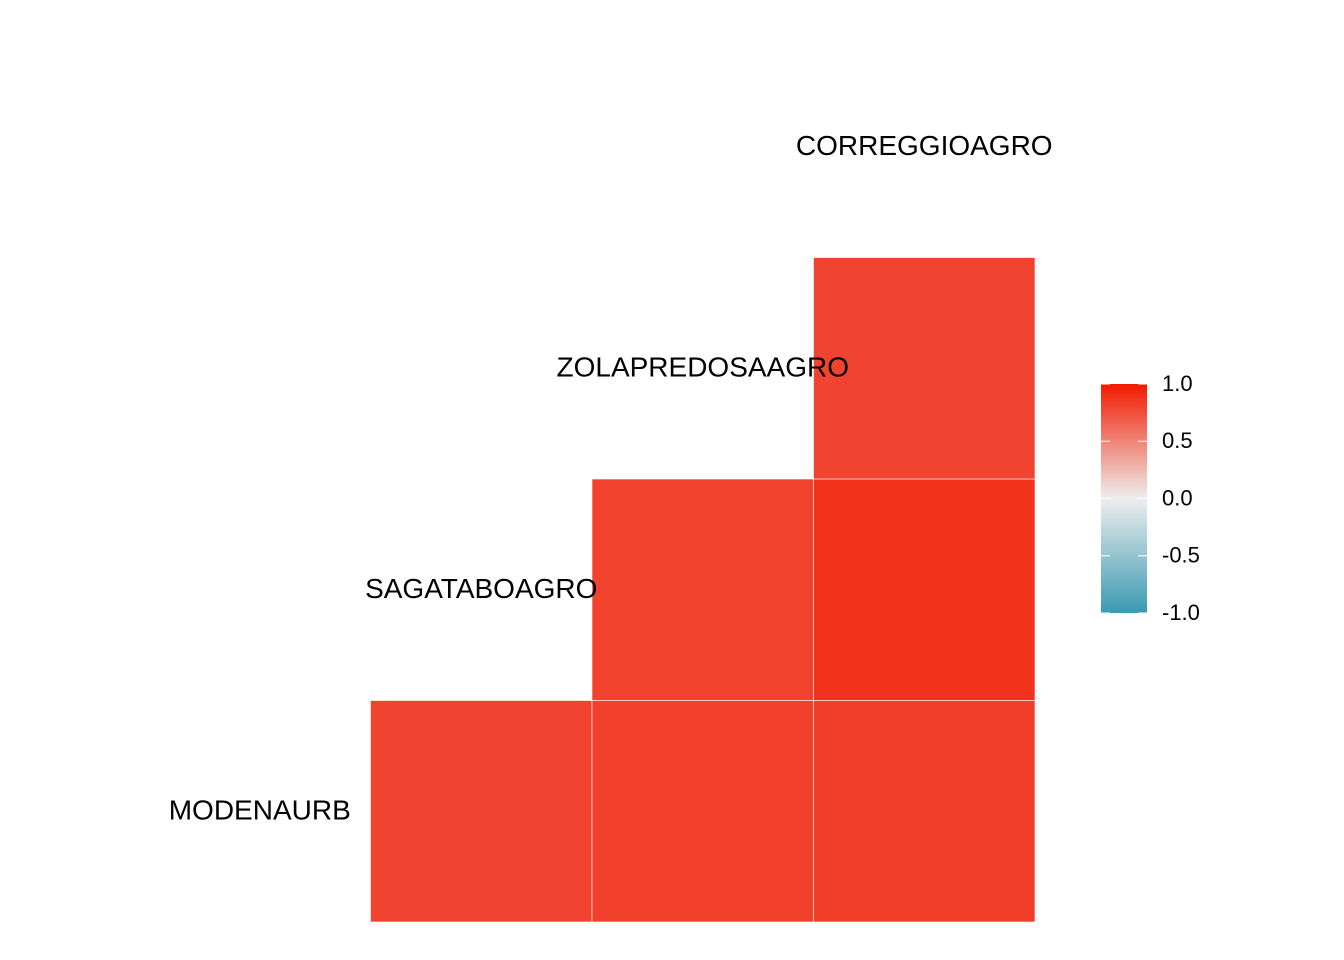 The width and height of the screenshot is (1344, 960). What do you see at coordinates (481, 588) in the screenshot?
I see `variable-label: SAGATABOAGRO` at bounding box center [481, 588].